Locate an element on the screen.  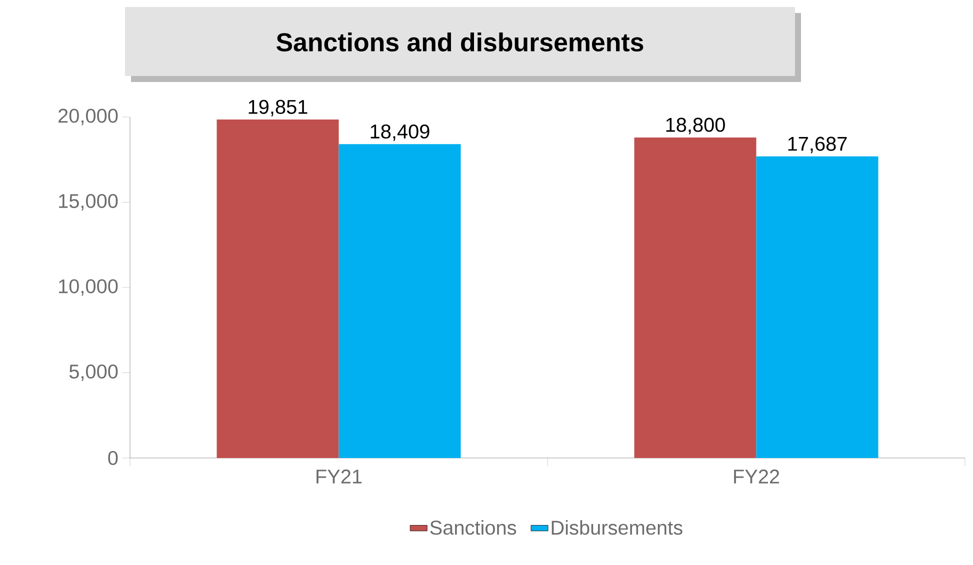
x-tick-label: FY22 is located at coordinates (757, 477).